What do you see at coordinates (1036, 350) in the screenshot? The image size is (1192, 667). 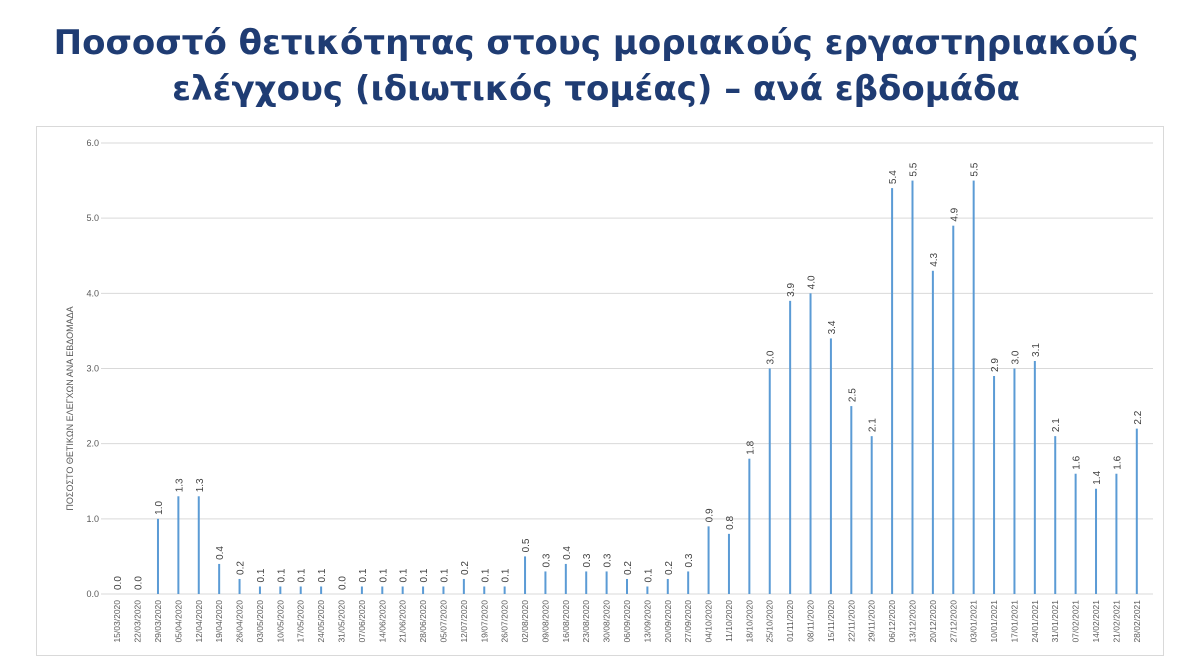 I see `data-label: 3.1` at bounding box center [1036, 350].